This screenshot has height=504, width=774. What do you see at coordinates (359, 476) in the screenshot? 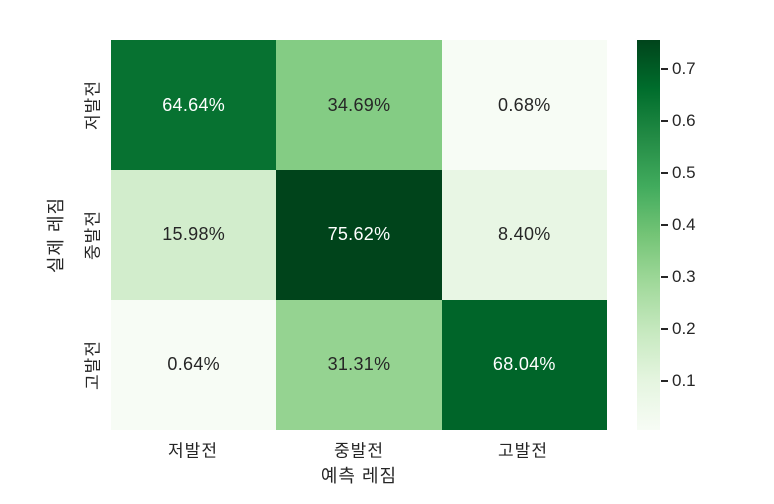
I see `x-axis-label: 예측 레짐` at bounding box center [359, 476].